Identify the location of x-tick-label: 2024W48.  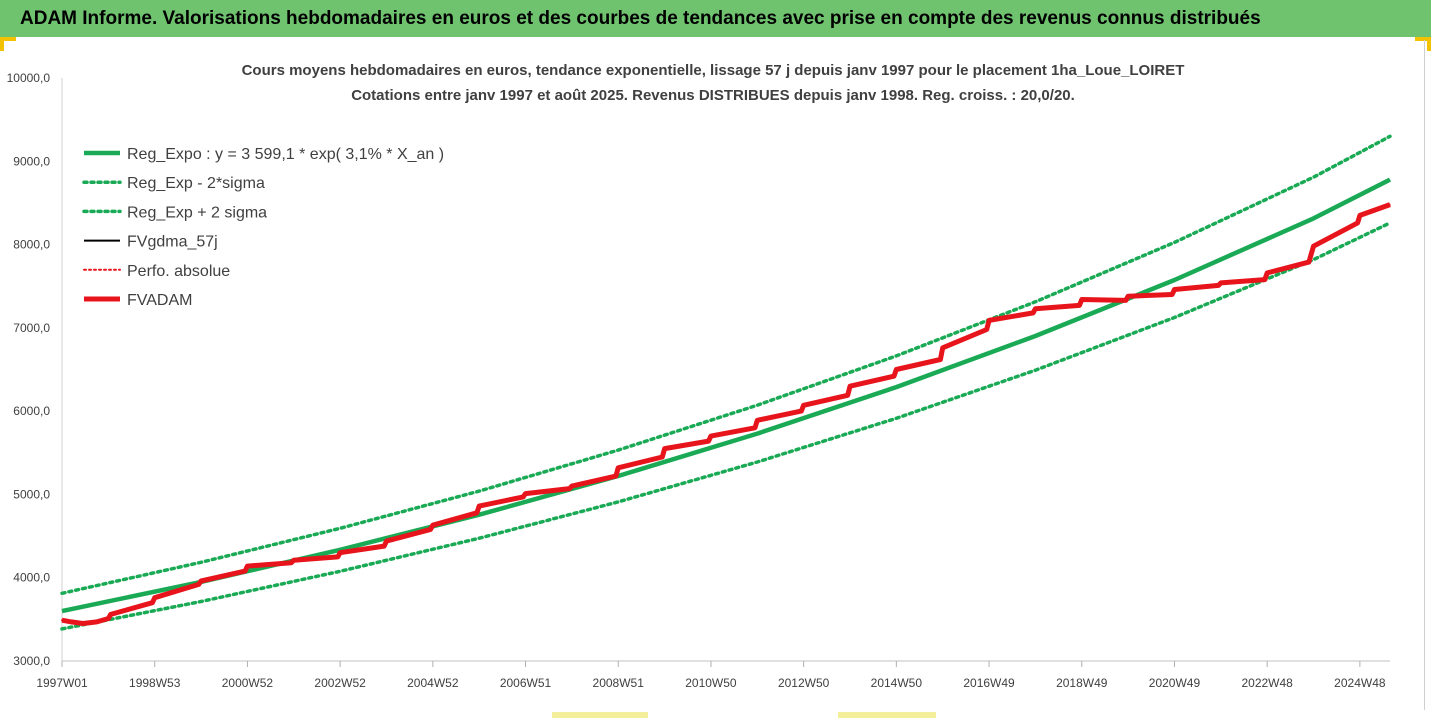
(1360, 683).